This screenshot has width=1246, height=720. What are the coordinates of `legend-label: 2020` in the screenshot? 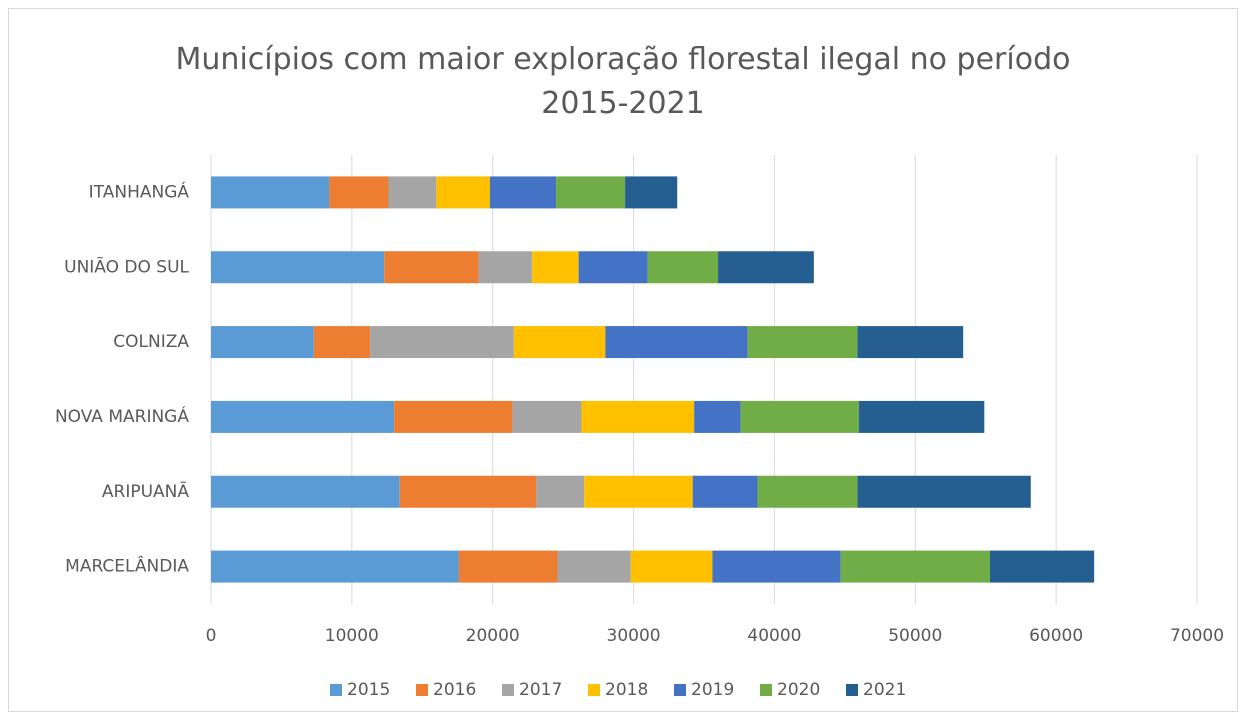 It's located at (798, 690).